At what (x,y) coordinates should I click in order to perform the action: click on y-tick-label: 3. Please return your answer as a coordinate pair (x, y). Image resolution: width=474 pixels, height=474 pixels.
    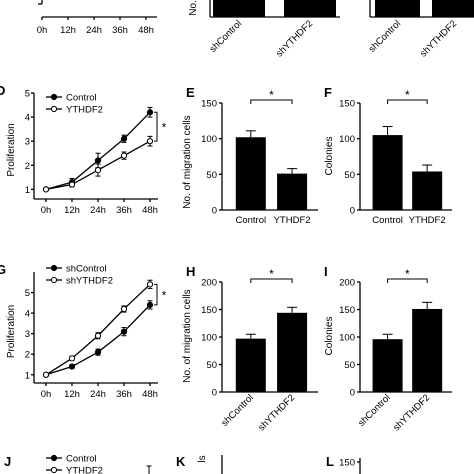
    Looking at the image, I should click on (27, 142).